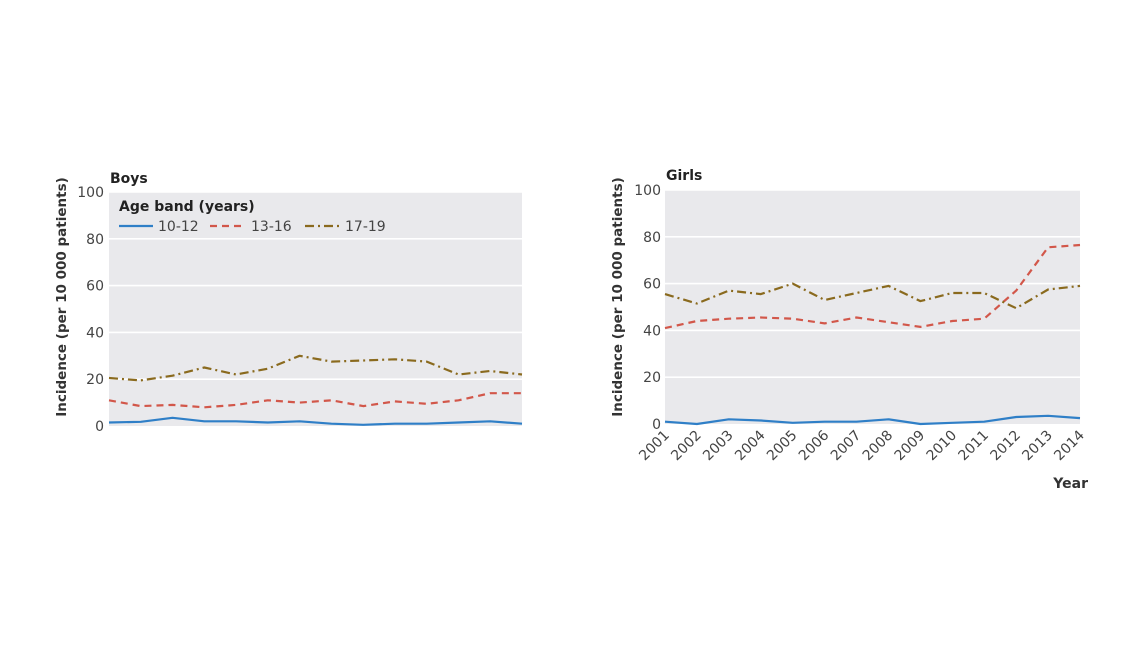 Image resolution: width=1134 pixels, height=665 pixels. I want to click on girls-series-lines, so click(872, 334).